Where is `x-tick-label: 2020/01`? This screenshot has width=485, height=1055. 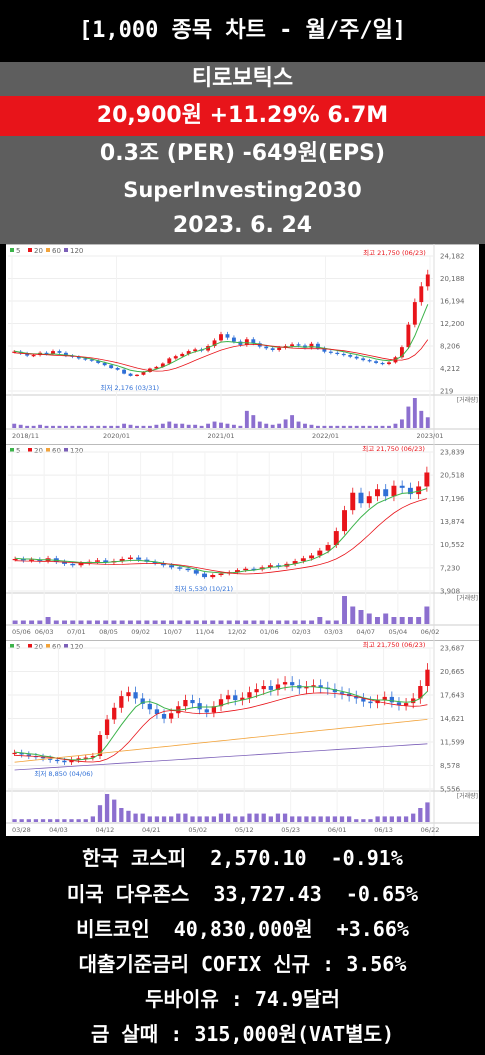
x-tick-label: 2020/01 is located at coordinates (116, 436).